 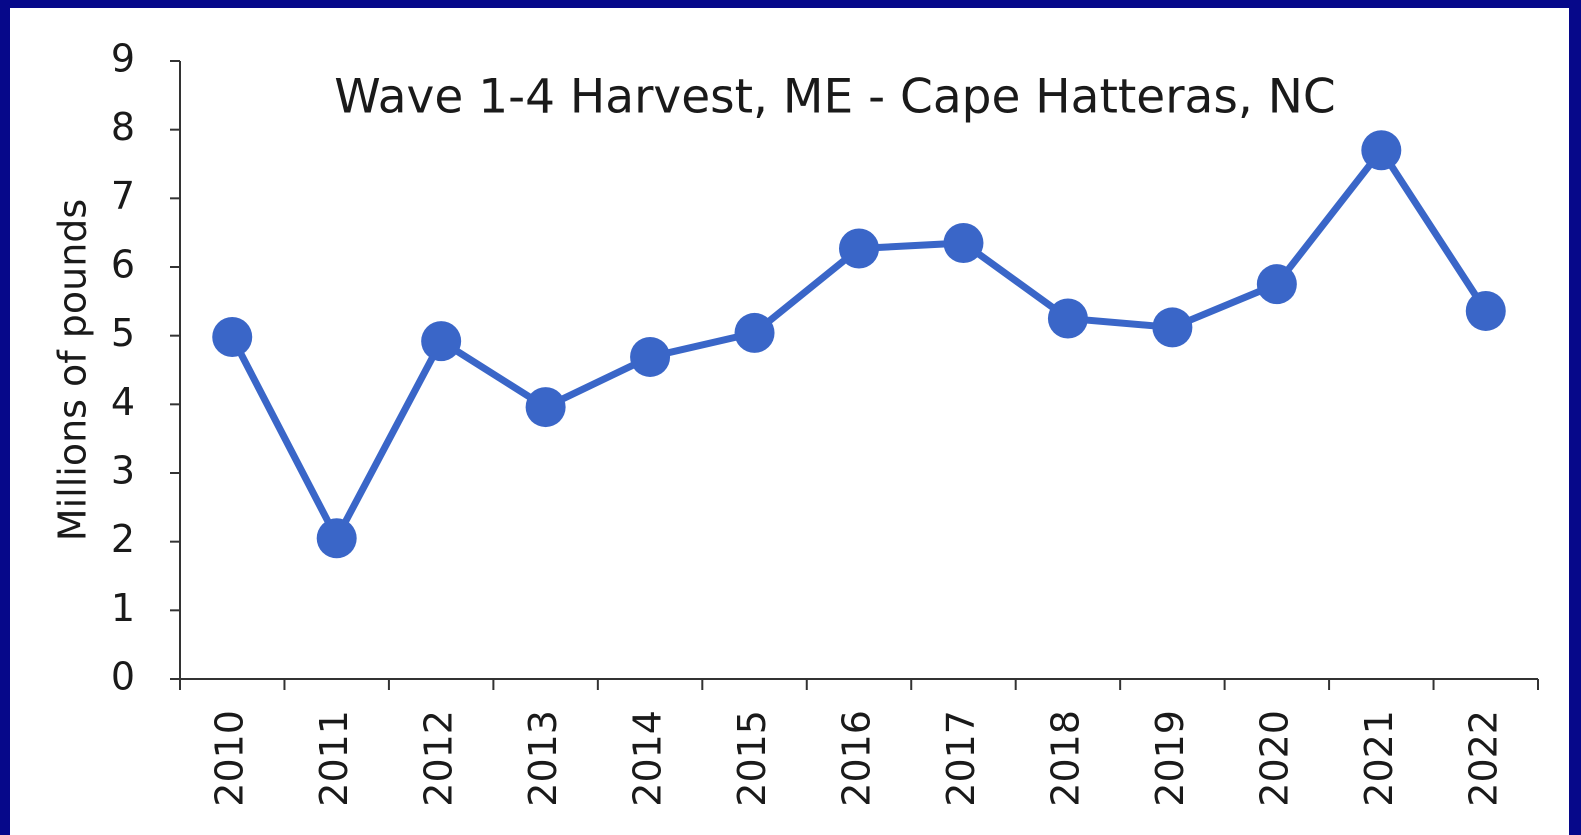 What do you see at coordinates (857, 758) in the screenshot?
I see `x-tick-label: 2016` at bounding box center [857, 758].